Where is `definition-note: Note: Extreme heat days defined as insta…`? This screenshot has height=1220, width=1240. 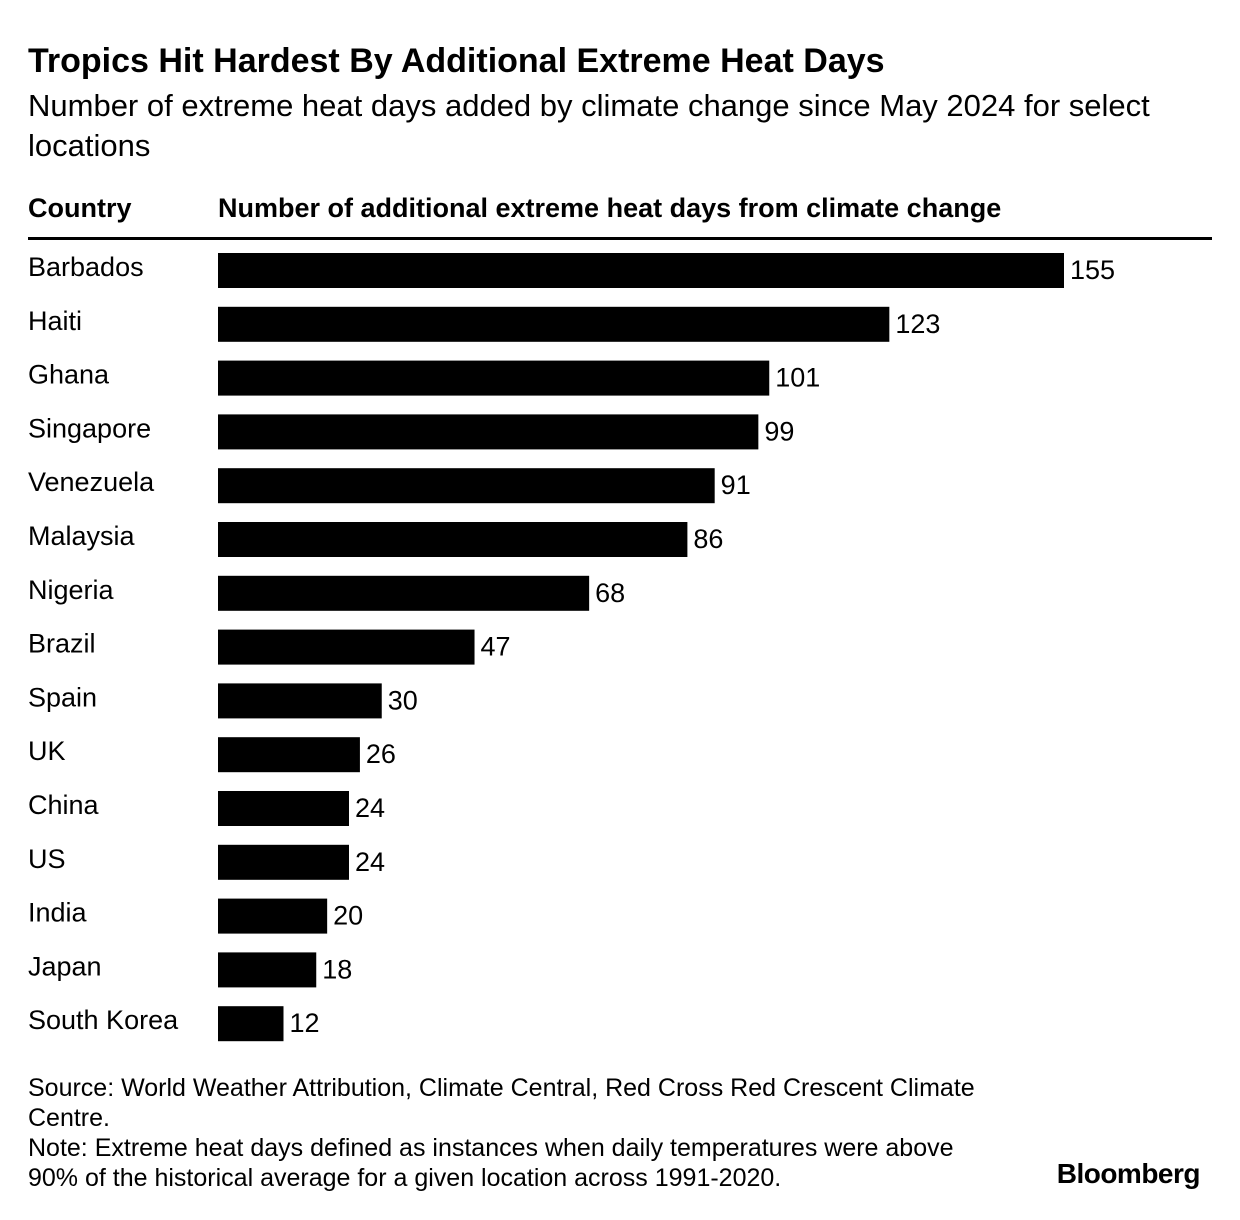
definition-note: Note: Extreme heat days defined as insta… is located at coordinates (491, 1163).